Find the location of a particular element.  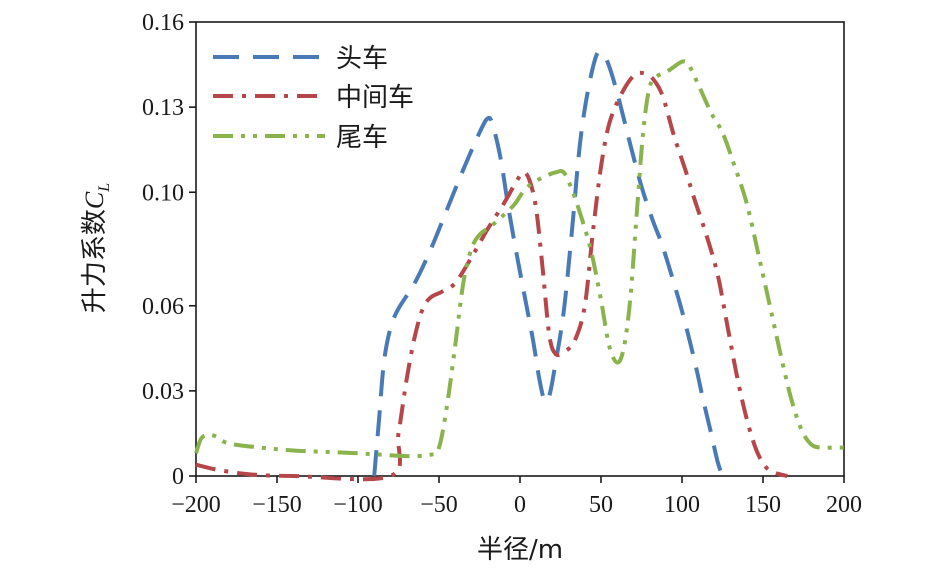

y-tick-label: 0.16 is located at coordinates (163, 23).